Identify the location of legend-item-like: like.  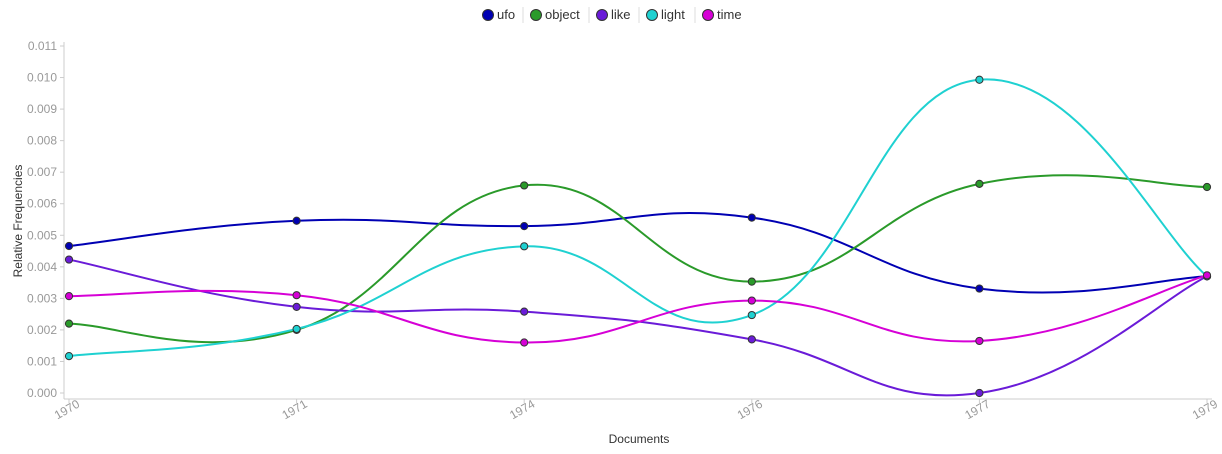
(613, 14).